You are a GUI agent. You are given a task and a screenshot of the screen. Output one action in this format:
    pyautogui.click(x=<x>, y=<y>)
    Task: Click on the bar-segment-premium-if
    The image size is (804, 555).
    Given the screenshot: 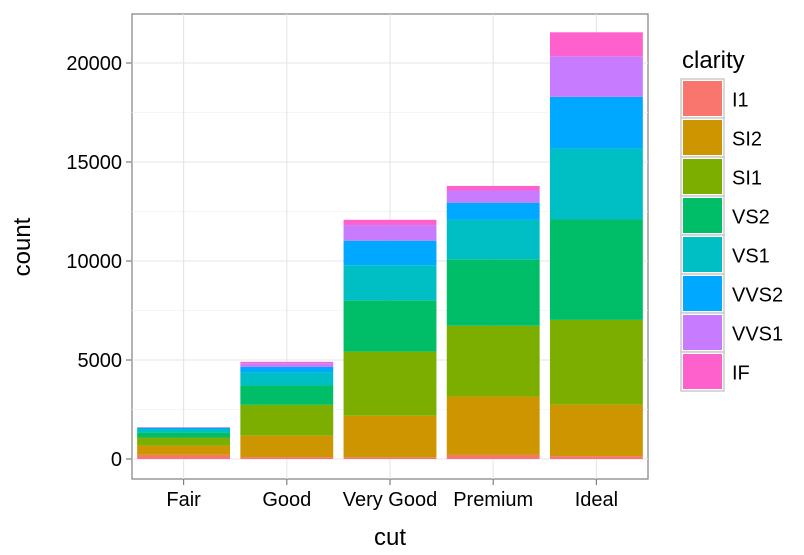 What is the action you would take?
    pyautogui.click(x=493, y=188)
    